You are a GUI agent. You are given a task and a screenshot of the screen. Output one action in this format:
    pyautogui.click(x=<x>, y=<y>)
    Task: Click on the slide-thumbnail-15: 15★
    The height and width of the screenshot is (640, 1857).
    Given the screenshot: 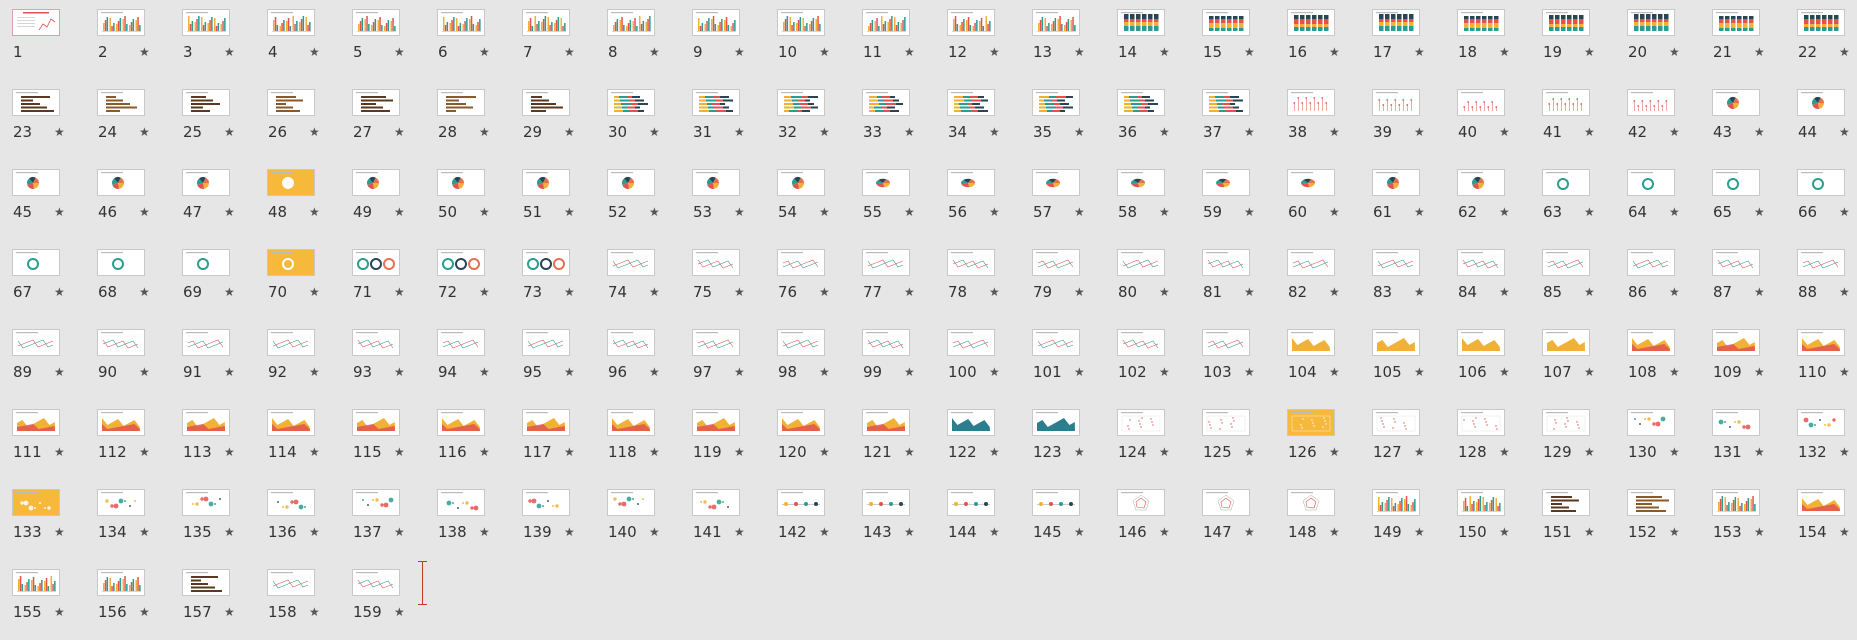 What is the action you would take?
    pyautogui.click(x=1232, y=40)
    